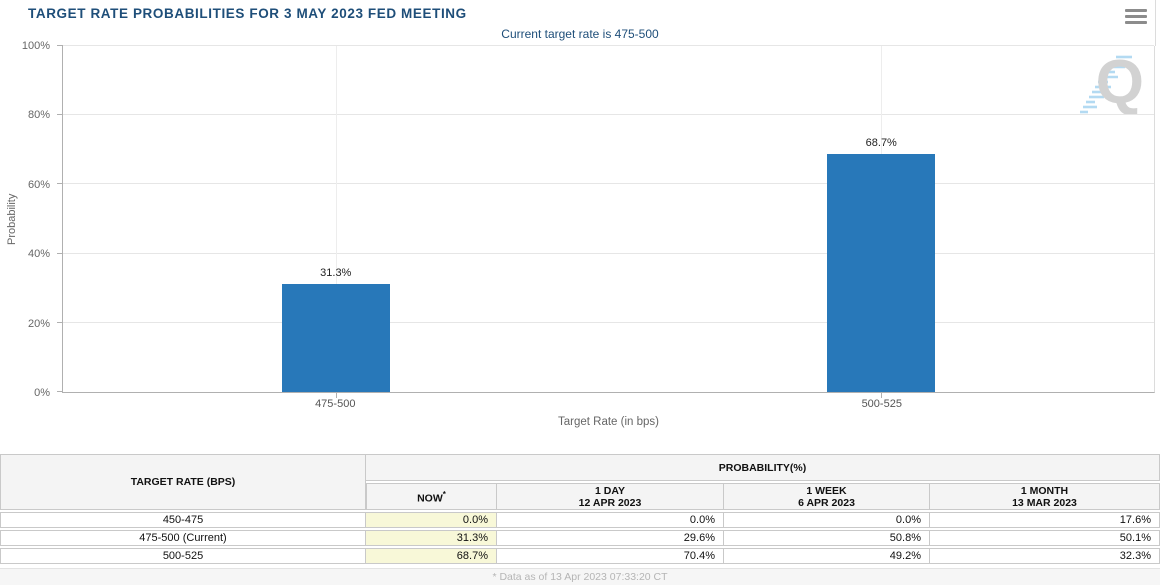 Image resolution: width=1160 pixels, height=585 pixels. Describe the element at coordinates (183, 538) in the screenshot. I see `target-rate-cell: 475-500 (Current)` at that location.